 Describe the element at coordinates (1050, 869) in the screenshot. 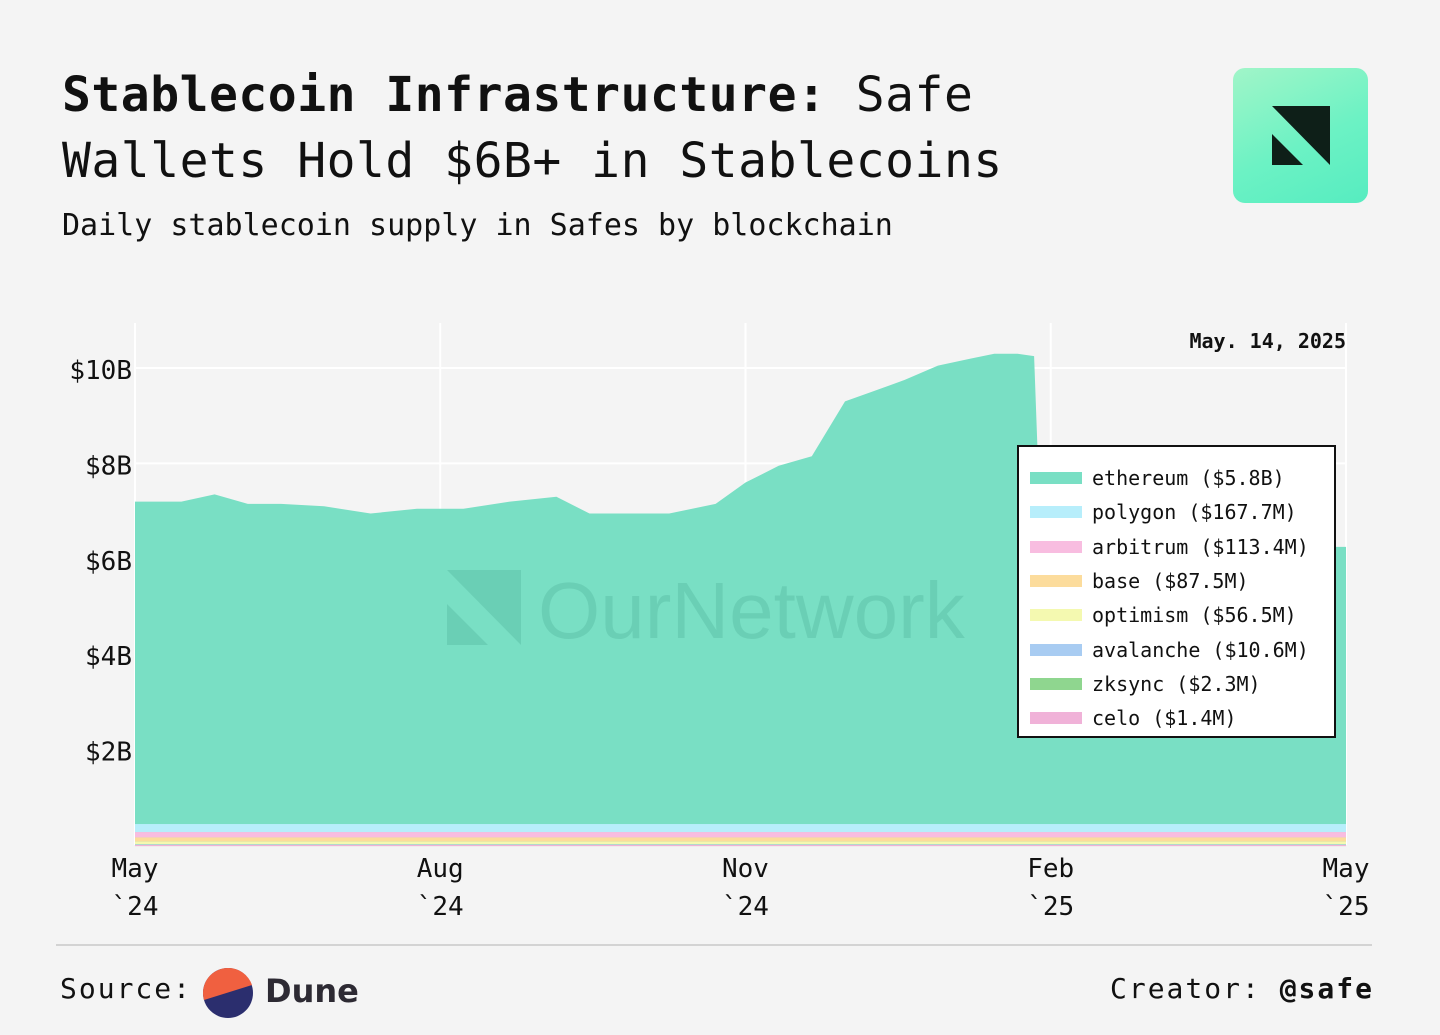

I see `x-tick-label-month: Feb` at that location.